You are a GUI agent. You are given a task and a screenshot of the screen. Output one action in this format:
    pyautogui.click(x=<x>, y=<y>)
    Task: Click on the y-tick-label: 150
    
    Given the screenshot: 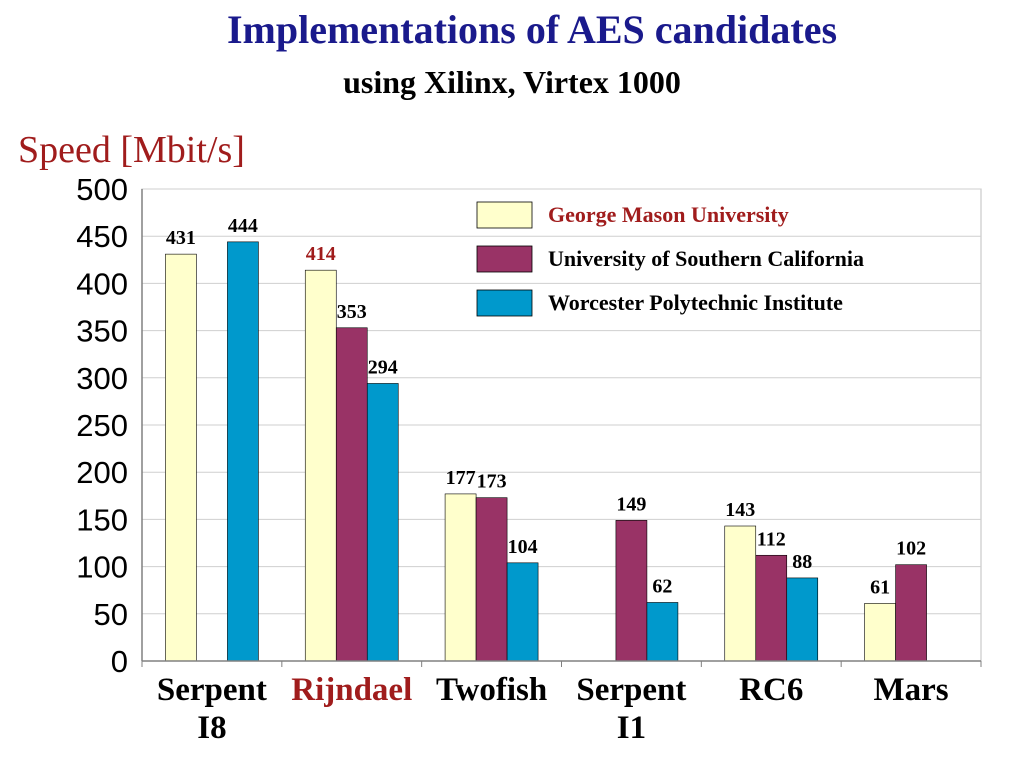 What is the action you would take?
    pyautogui.click(x=102, y=519)
    